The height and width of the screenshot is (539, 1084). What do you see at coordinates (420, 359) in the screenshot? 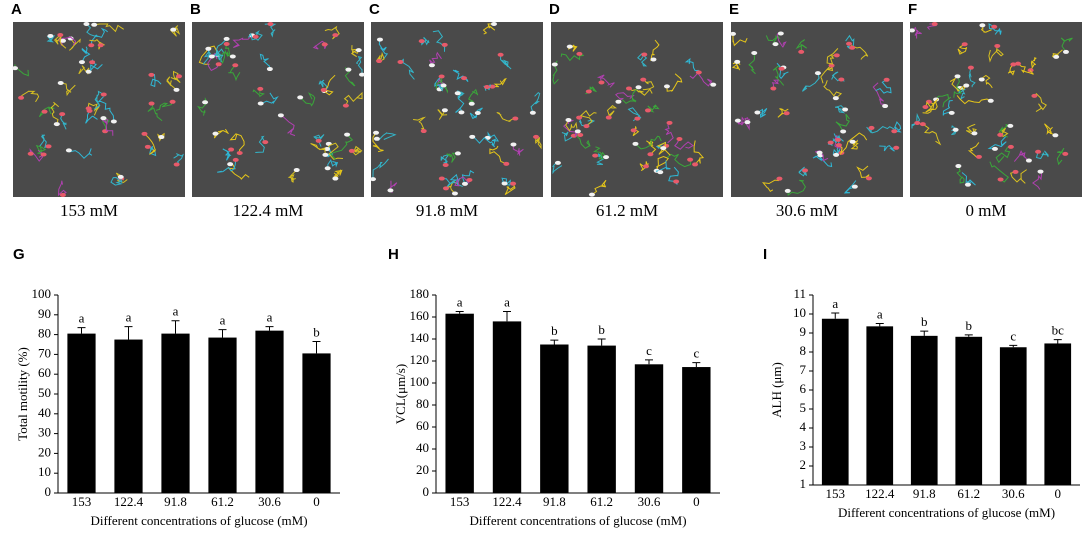
I see `y-tick-label: 120` at bounding box center [420, 359].